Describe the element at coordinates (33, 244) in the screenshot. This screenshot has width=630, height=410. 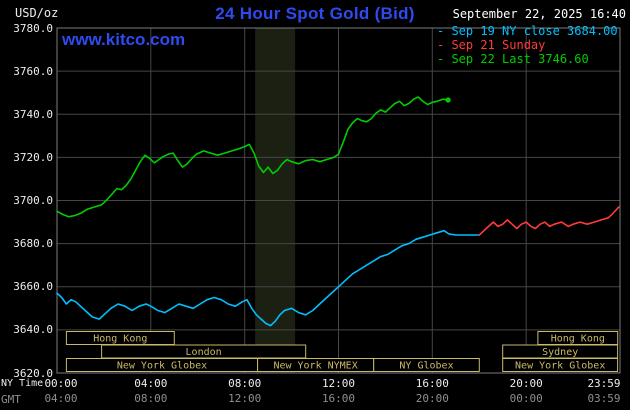
I see `y-tick-label: 3680.0` at that location.